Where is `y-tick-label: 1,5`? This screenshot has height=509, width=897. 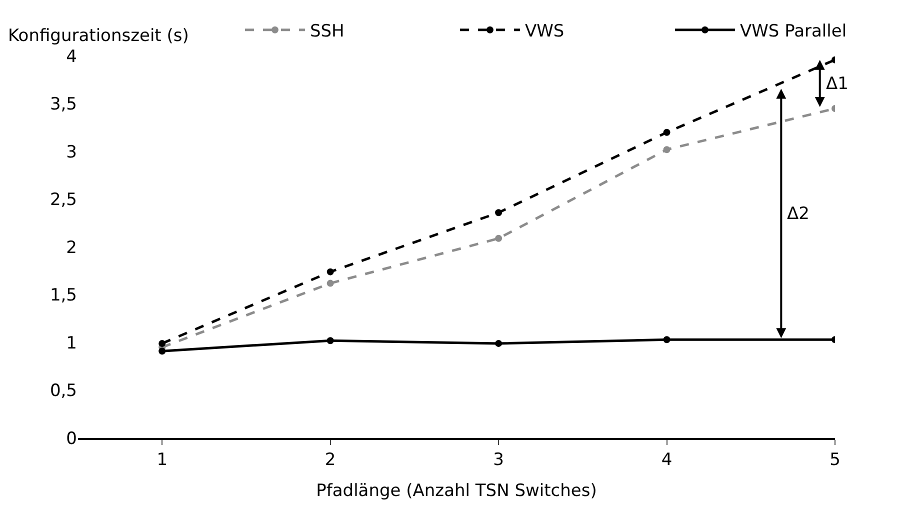 y-tick-label: 1,5 is located at coordinates (63, 296).